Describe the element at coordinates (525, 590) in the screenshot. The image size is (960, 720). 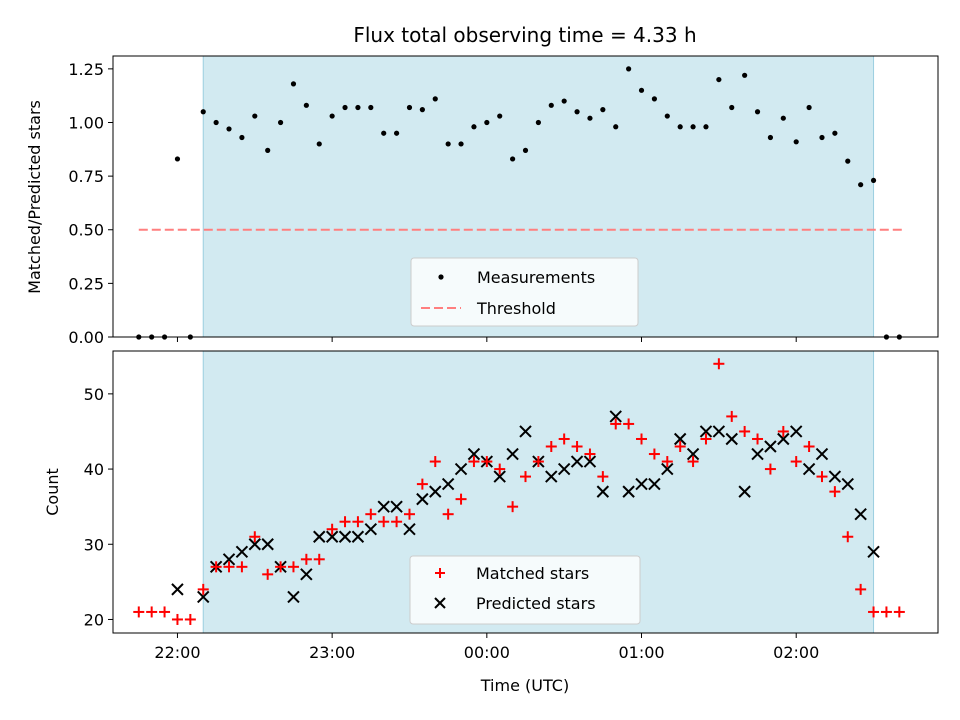
I see `bottom-legend: Matched stars Predicted stars` at that location.